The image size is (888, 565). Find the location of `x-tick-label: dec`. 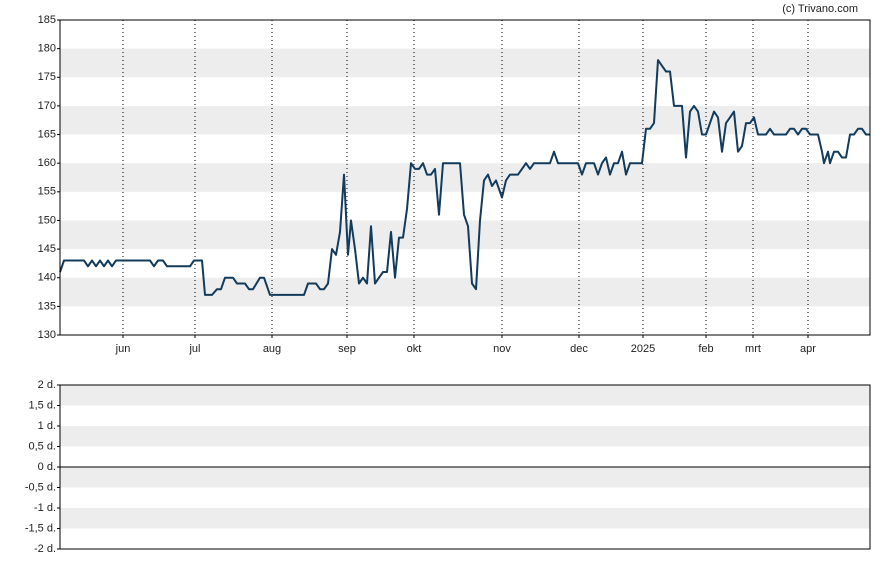

x-tick-label: dec is located at coordinates (579, 349).